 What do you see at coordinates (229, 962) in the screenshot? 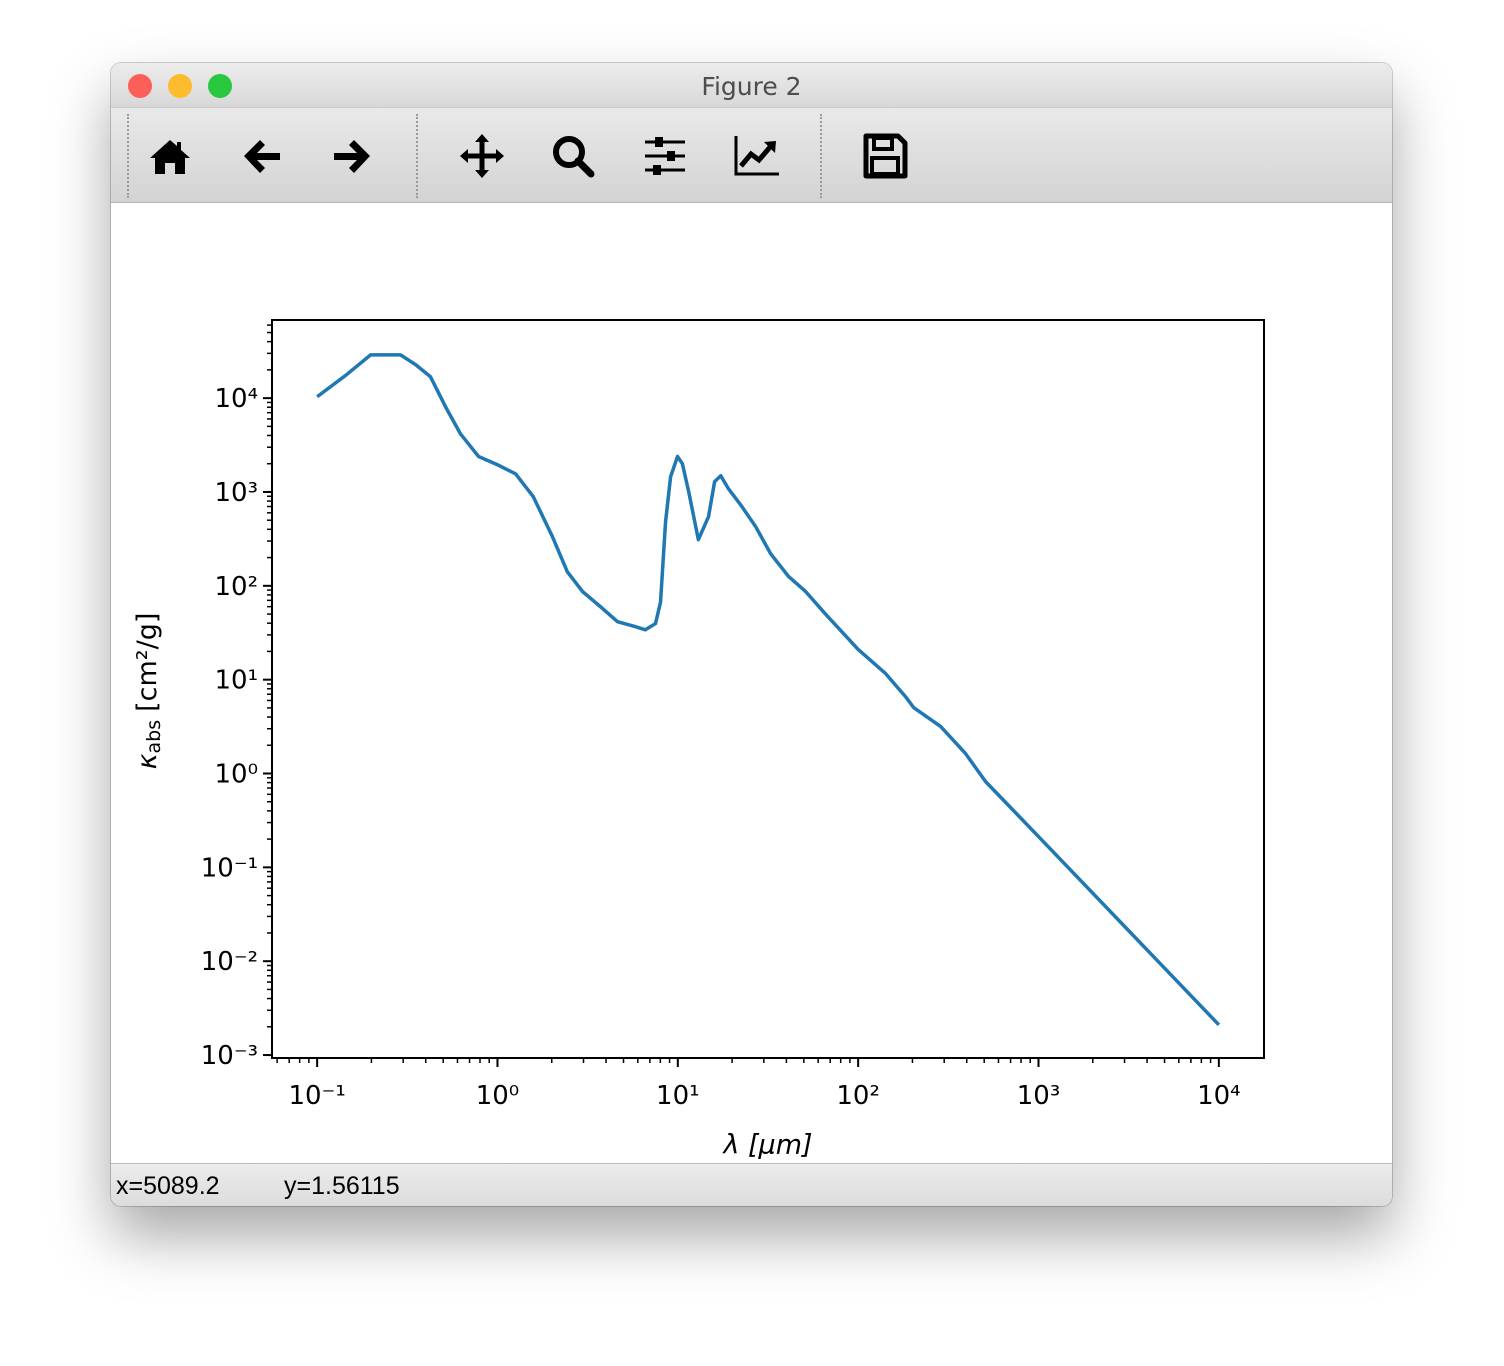
I see `y-tick-label: 10⁻²` at bounding box center [229, 962].